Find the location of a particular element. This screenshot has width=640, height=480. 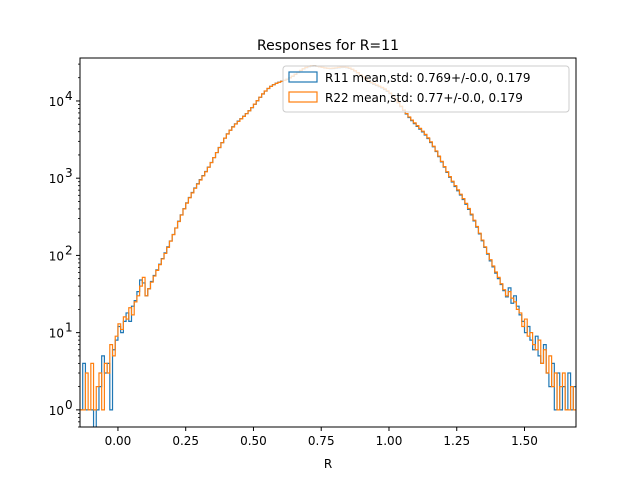

legend-box is located at coordinates (426, 89).